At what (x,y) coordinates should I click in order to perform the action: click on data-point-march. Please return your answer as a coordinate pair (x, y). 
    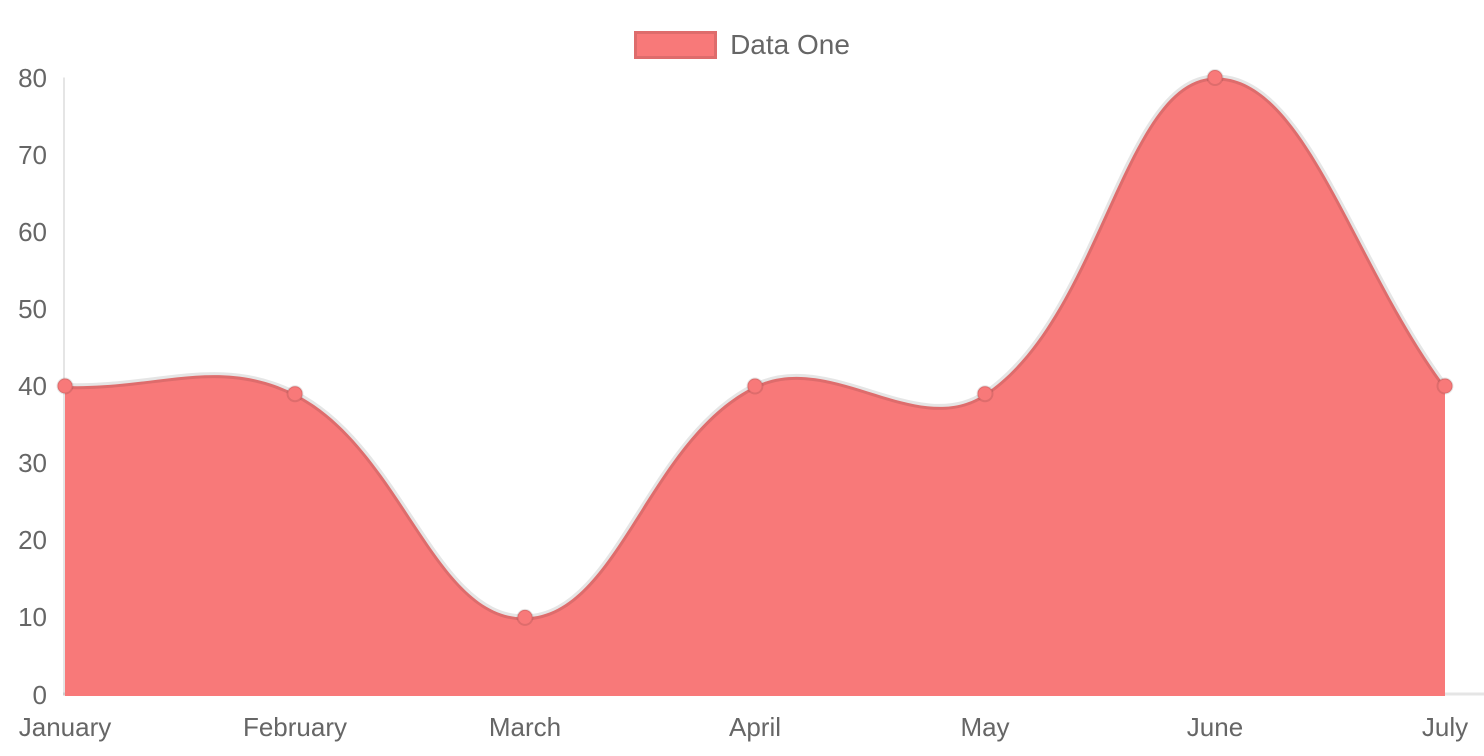
    Looking at the image, I should click on (525, 617).